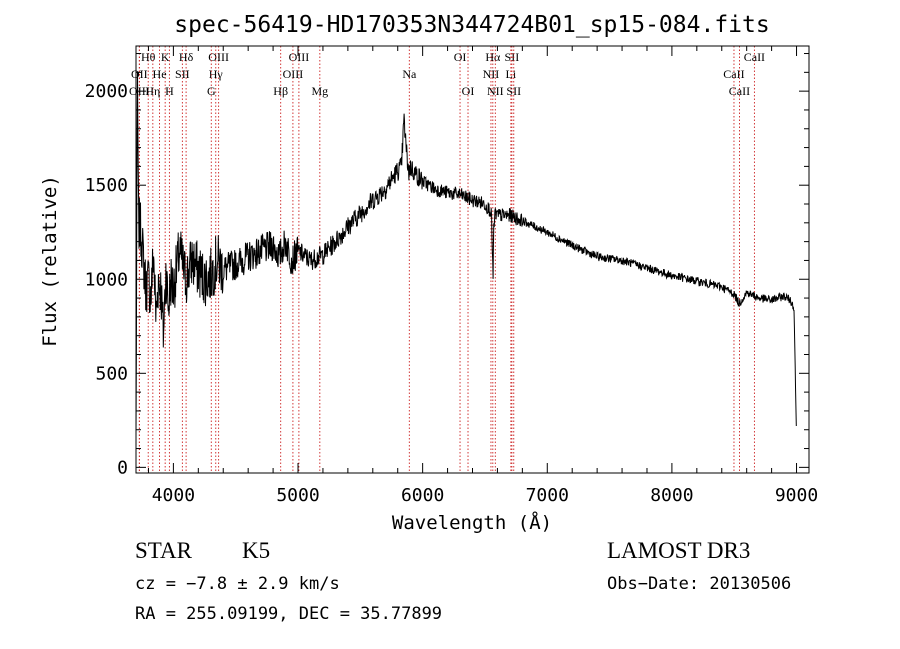  I want to click on spectral-line-label-7: SII, so click(512, 57).